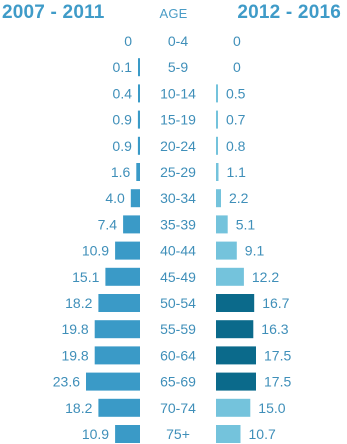 This screenshot has height=444, width=347. Describe the element at coordinates (246, 224) in the screenshot. I see `right-value-label: 5.1` at that location.